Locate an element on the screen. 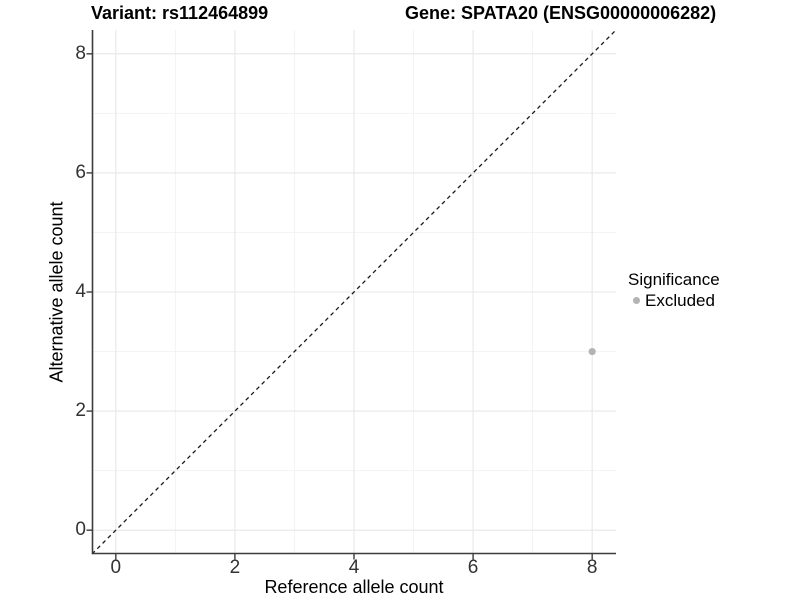 This screenshot has height=600, width=800. legend: Significance Excluded is located at coordinates (674, 290).